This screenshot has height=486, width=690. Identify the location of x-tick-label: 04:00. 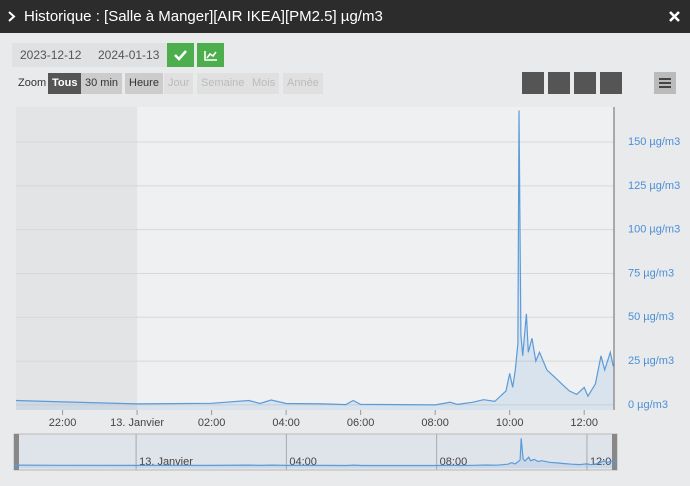
(286, 423).